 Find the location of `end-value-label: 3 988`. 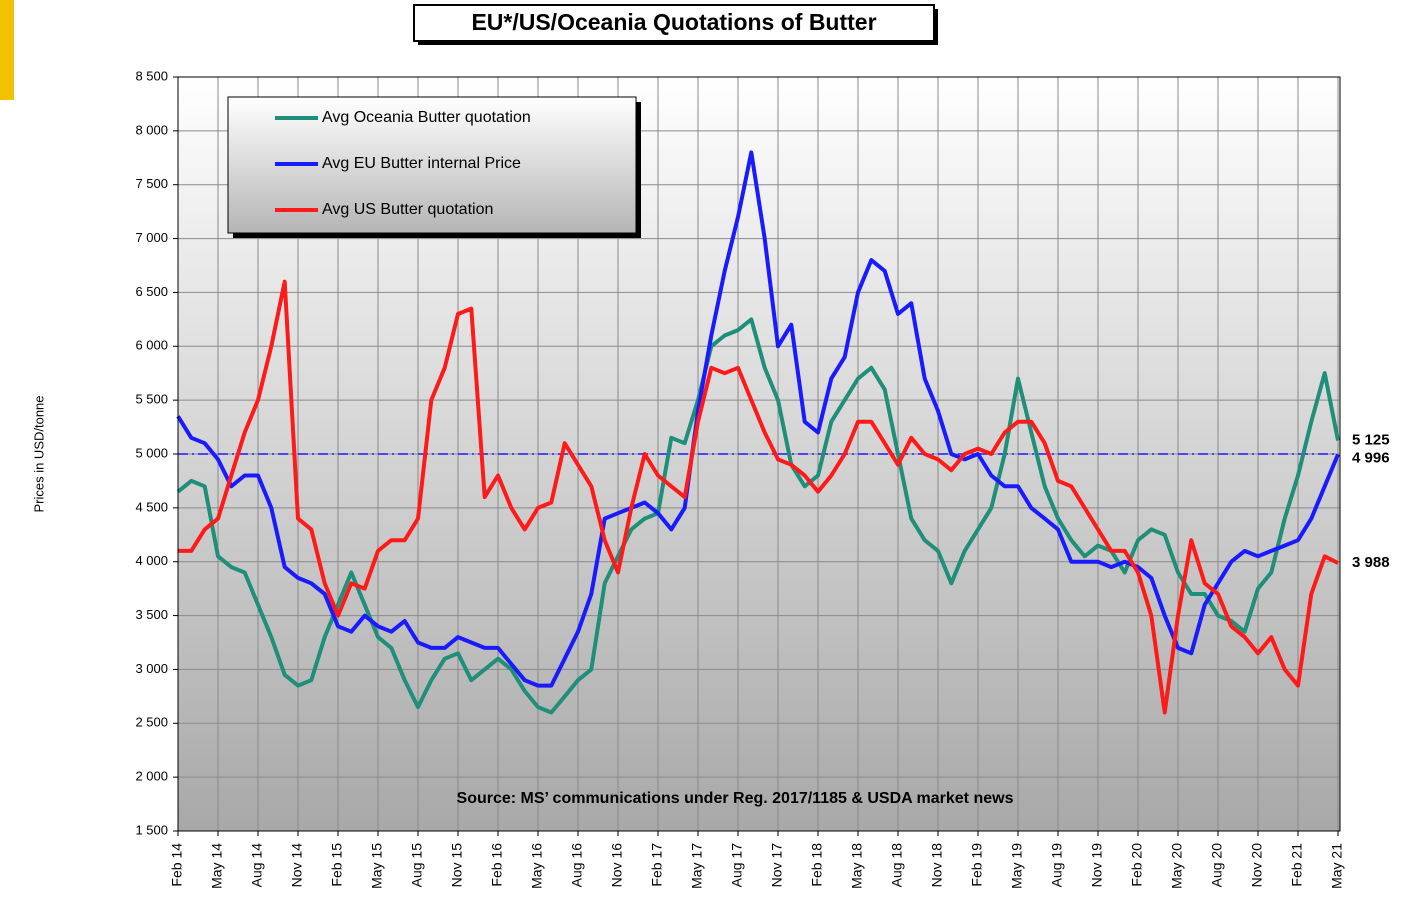

end-value-label: 3 988 is located at coordinates (1371, 562).